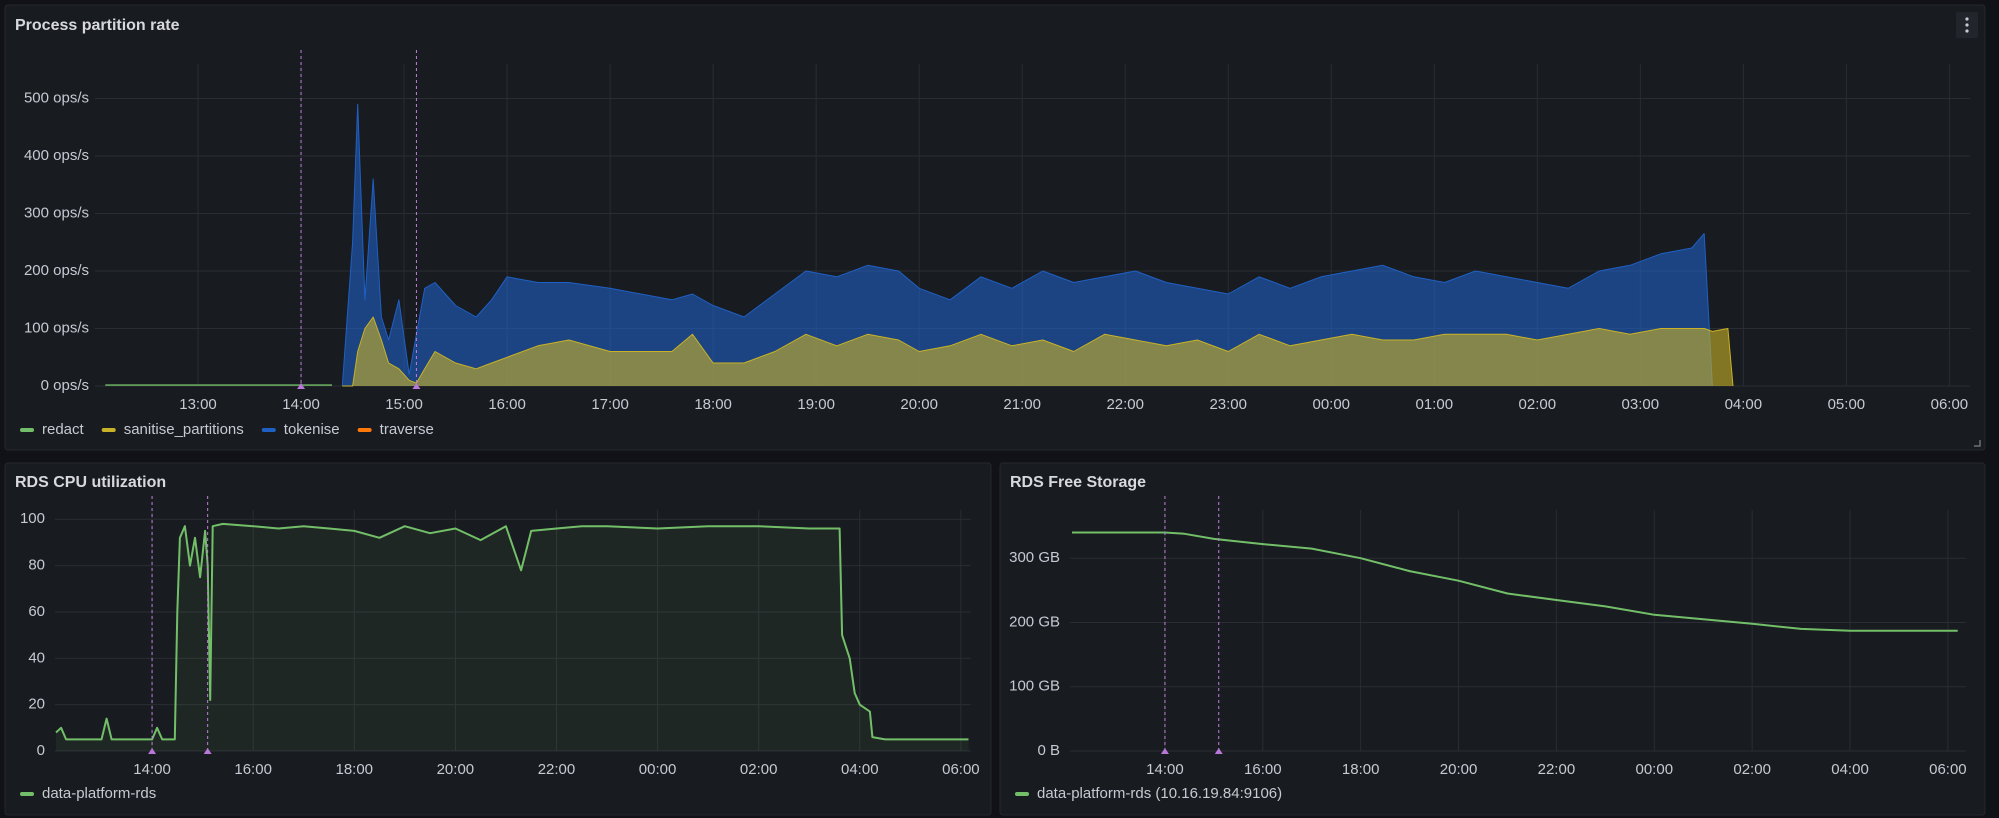  What do you see at coordinates (1967, 25) in the screenshot?
I see `panel-menu` at bounding box center [1967, 25].